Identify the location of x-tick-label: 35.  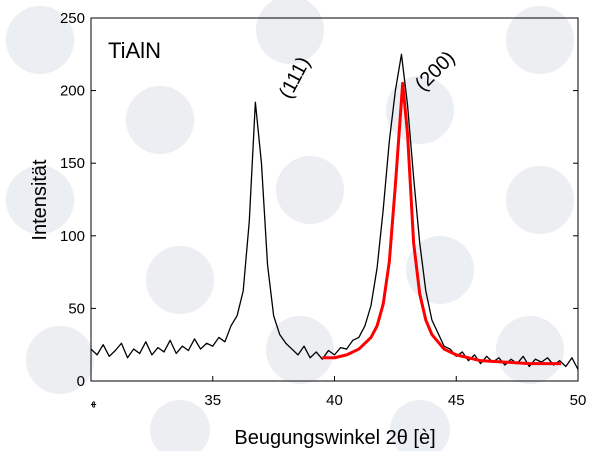
(212, 400).